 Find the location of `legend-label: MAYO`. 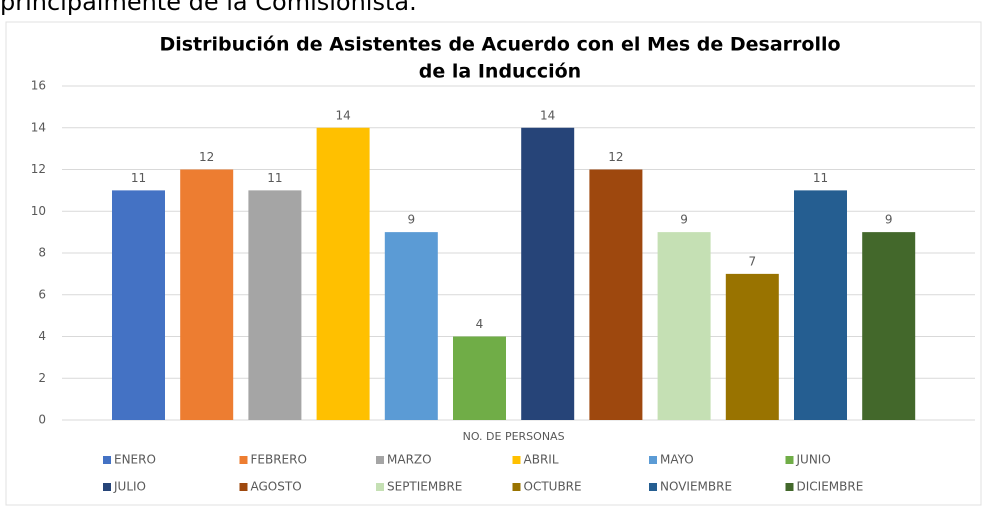

legend-label: MAYO is located at coordinates (677, 460).